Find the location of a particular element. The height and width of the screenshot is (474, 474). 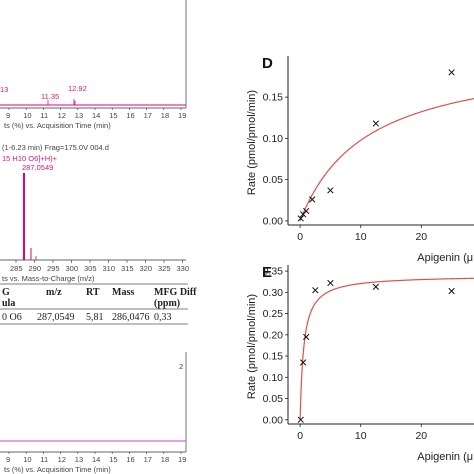

table-header-rt: RT is located at coordinates (93, 292).